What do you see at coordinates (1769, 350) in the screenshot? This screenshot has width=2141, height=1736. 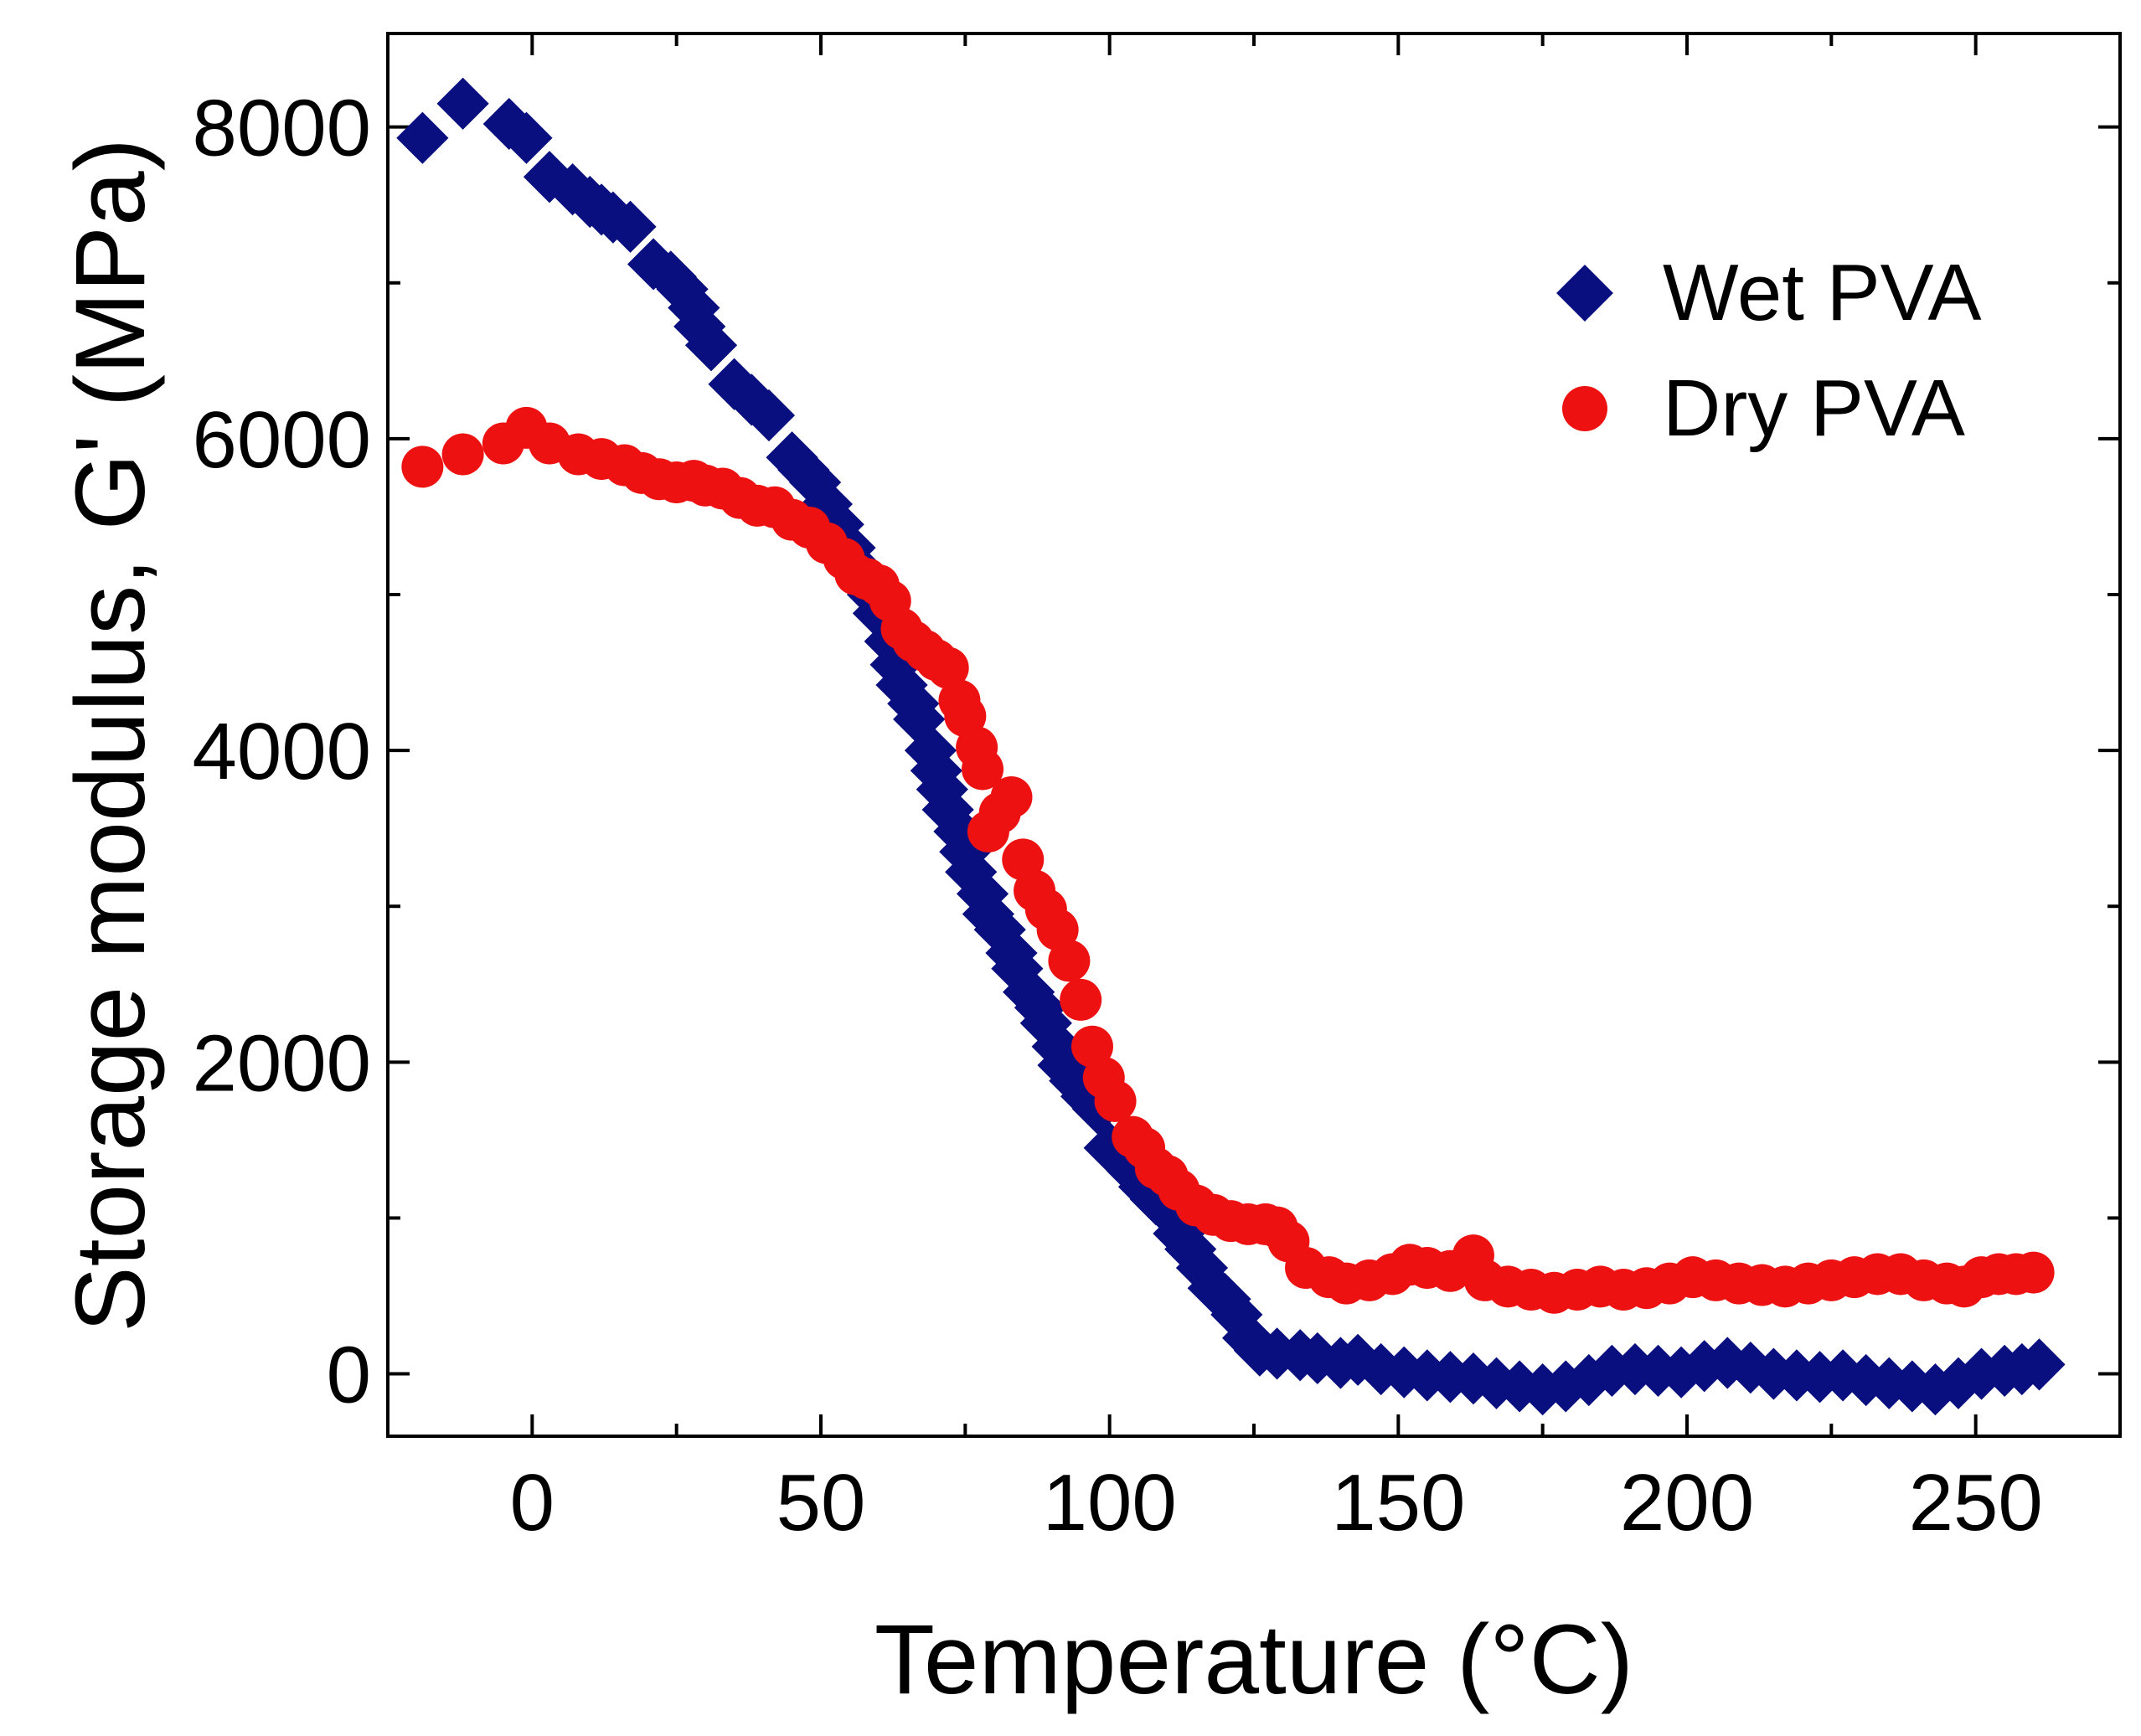 I see `legend: Wet PVA Dry PVA` at bounding box center [1769, 350].